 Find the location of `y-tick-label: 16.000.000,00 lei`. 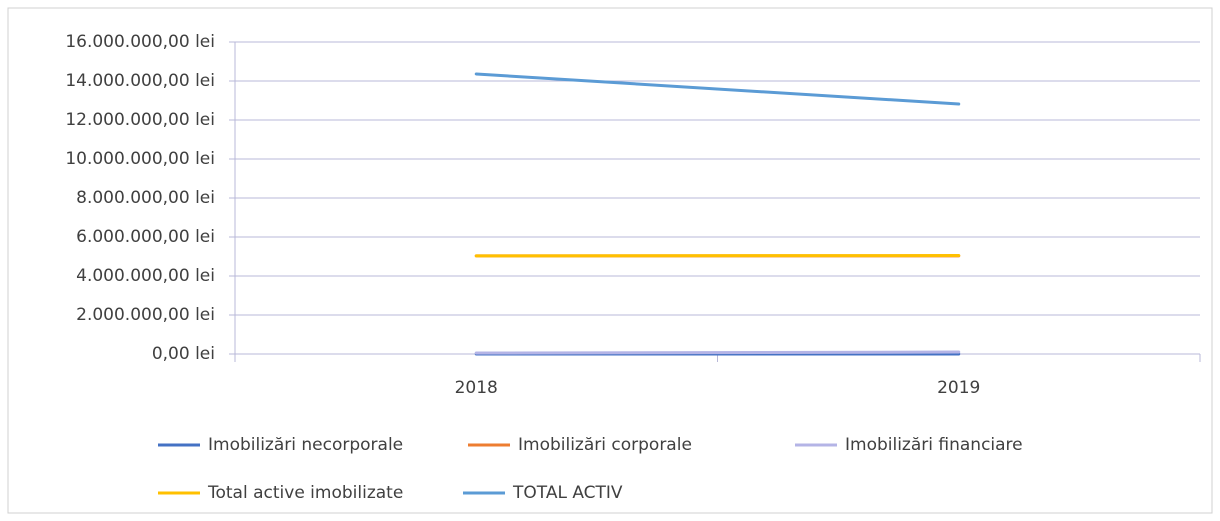

y-tick-label: 16.000.000,00 lei is located at coordinates (140, 42).